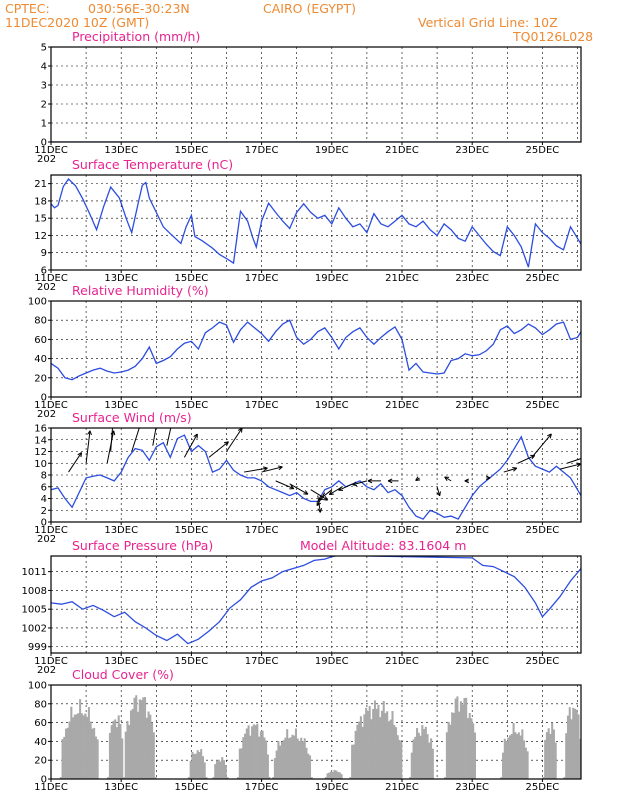 This screenshot has width=618, height=800. What do you see at coordinates (316, 477) in the screenshot?
I see `series-line-wind` at bounding box center [316, 477].